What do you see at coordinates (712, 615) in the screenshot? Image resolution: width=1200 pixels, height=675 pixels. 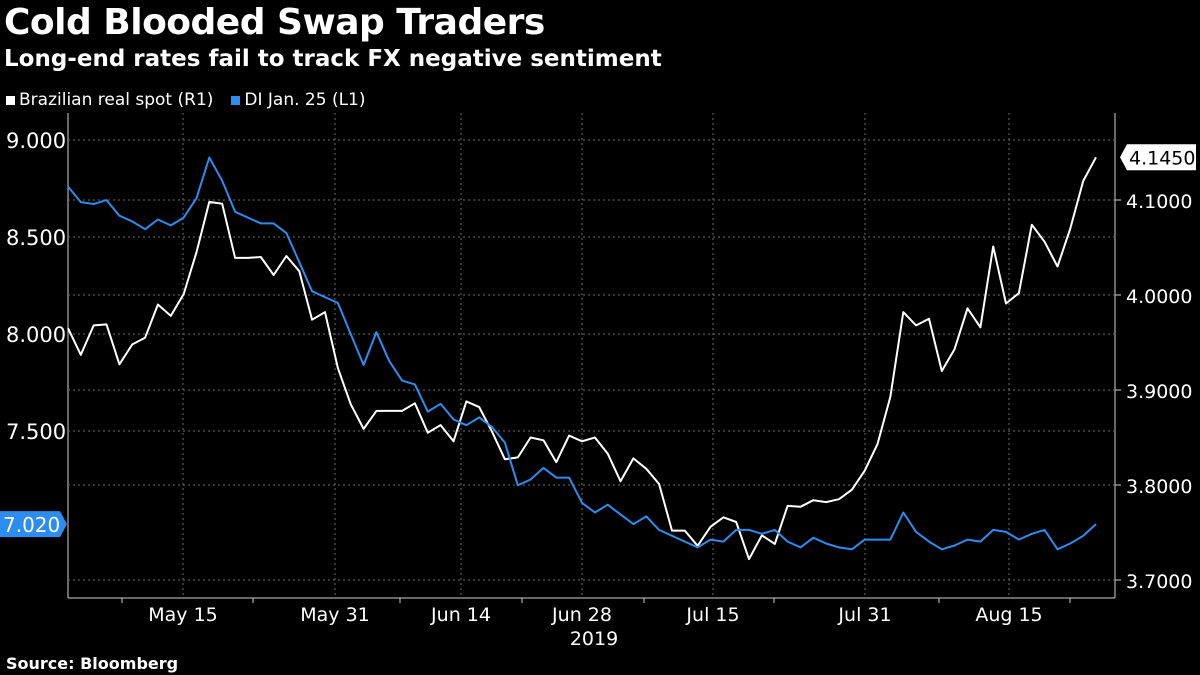 I see `x-tick-label: Jul 15` at bounding box center [712, 615].